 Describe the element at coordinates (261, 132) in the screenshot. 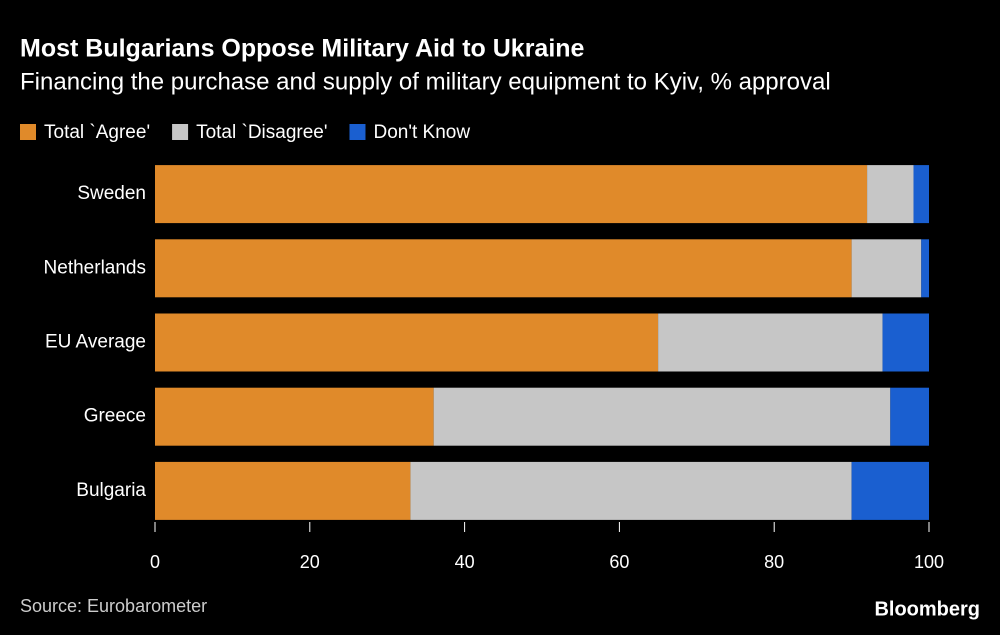

I see `legend-label: Total `Disagree'` at that location.